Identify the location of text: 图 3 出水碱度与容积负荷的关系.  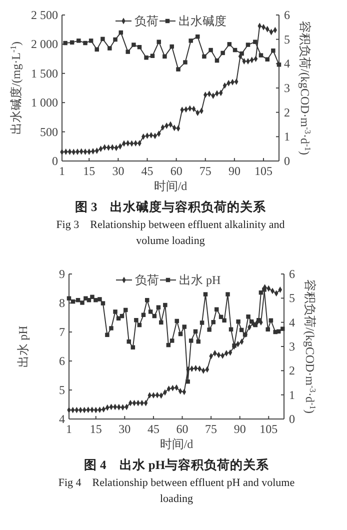
(171, 206).